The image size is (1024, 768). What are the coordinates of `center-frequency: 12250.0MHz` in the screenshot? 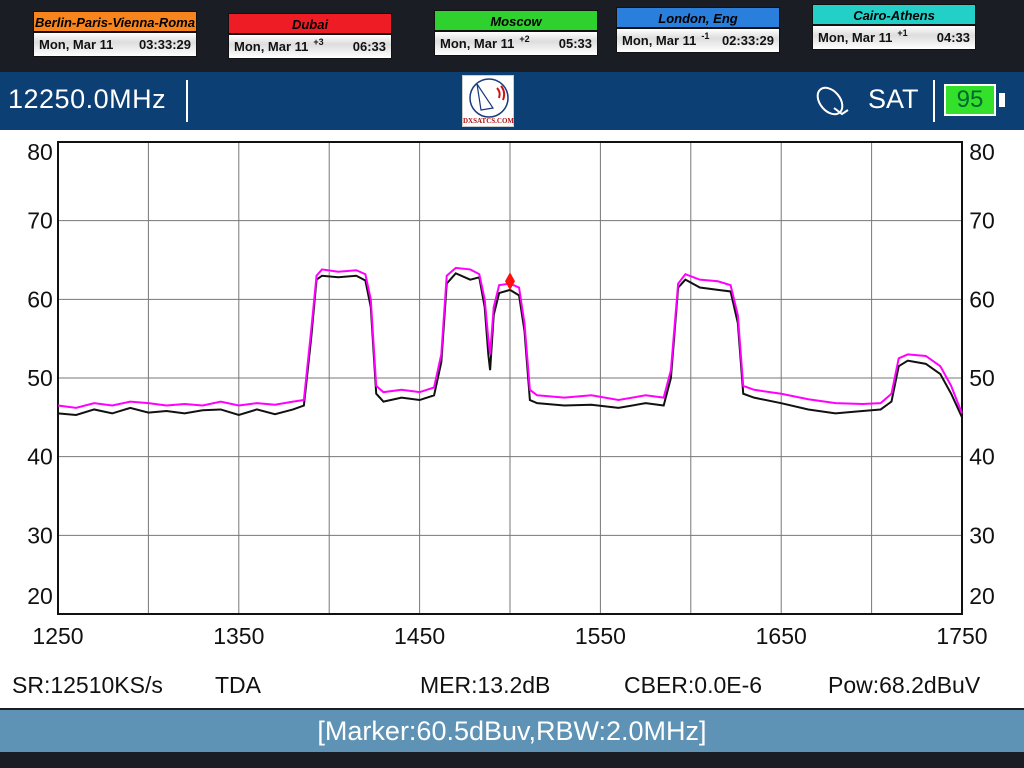 It's located at (87, 99).